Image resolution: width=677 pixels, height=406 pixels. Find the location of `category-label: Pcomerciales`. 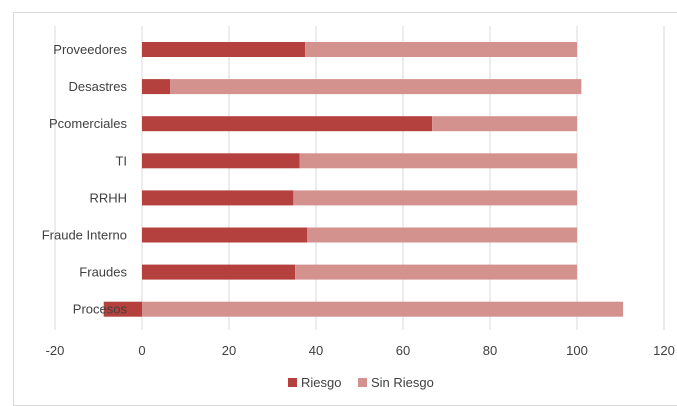

category-label: Pcomerciales is located at coordinates (88, 123).